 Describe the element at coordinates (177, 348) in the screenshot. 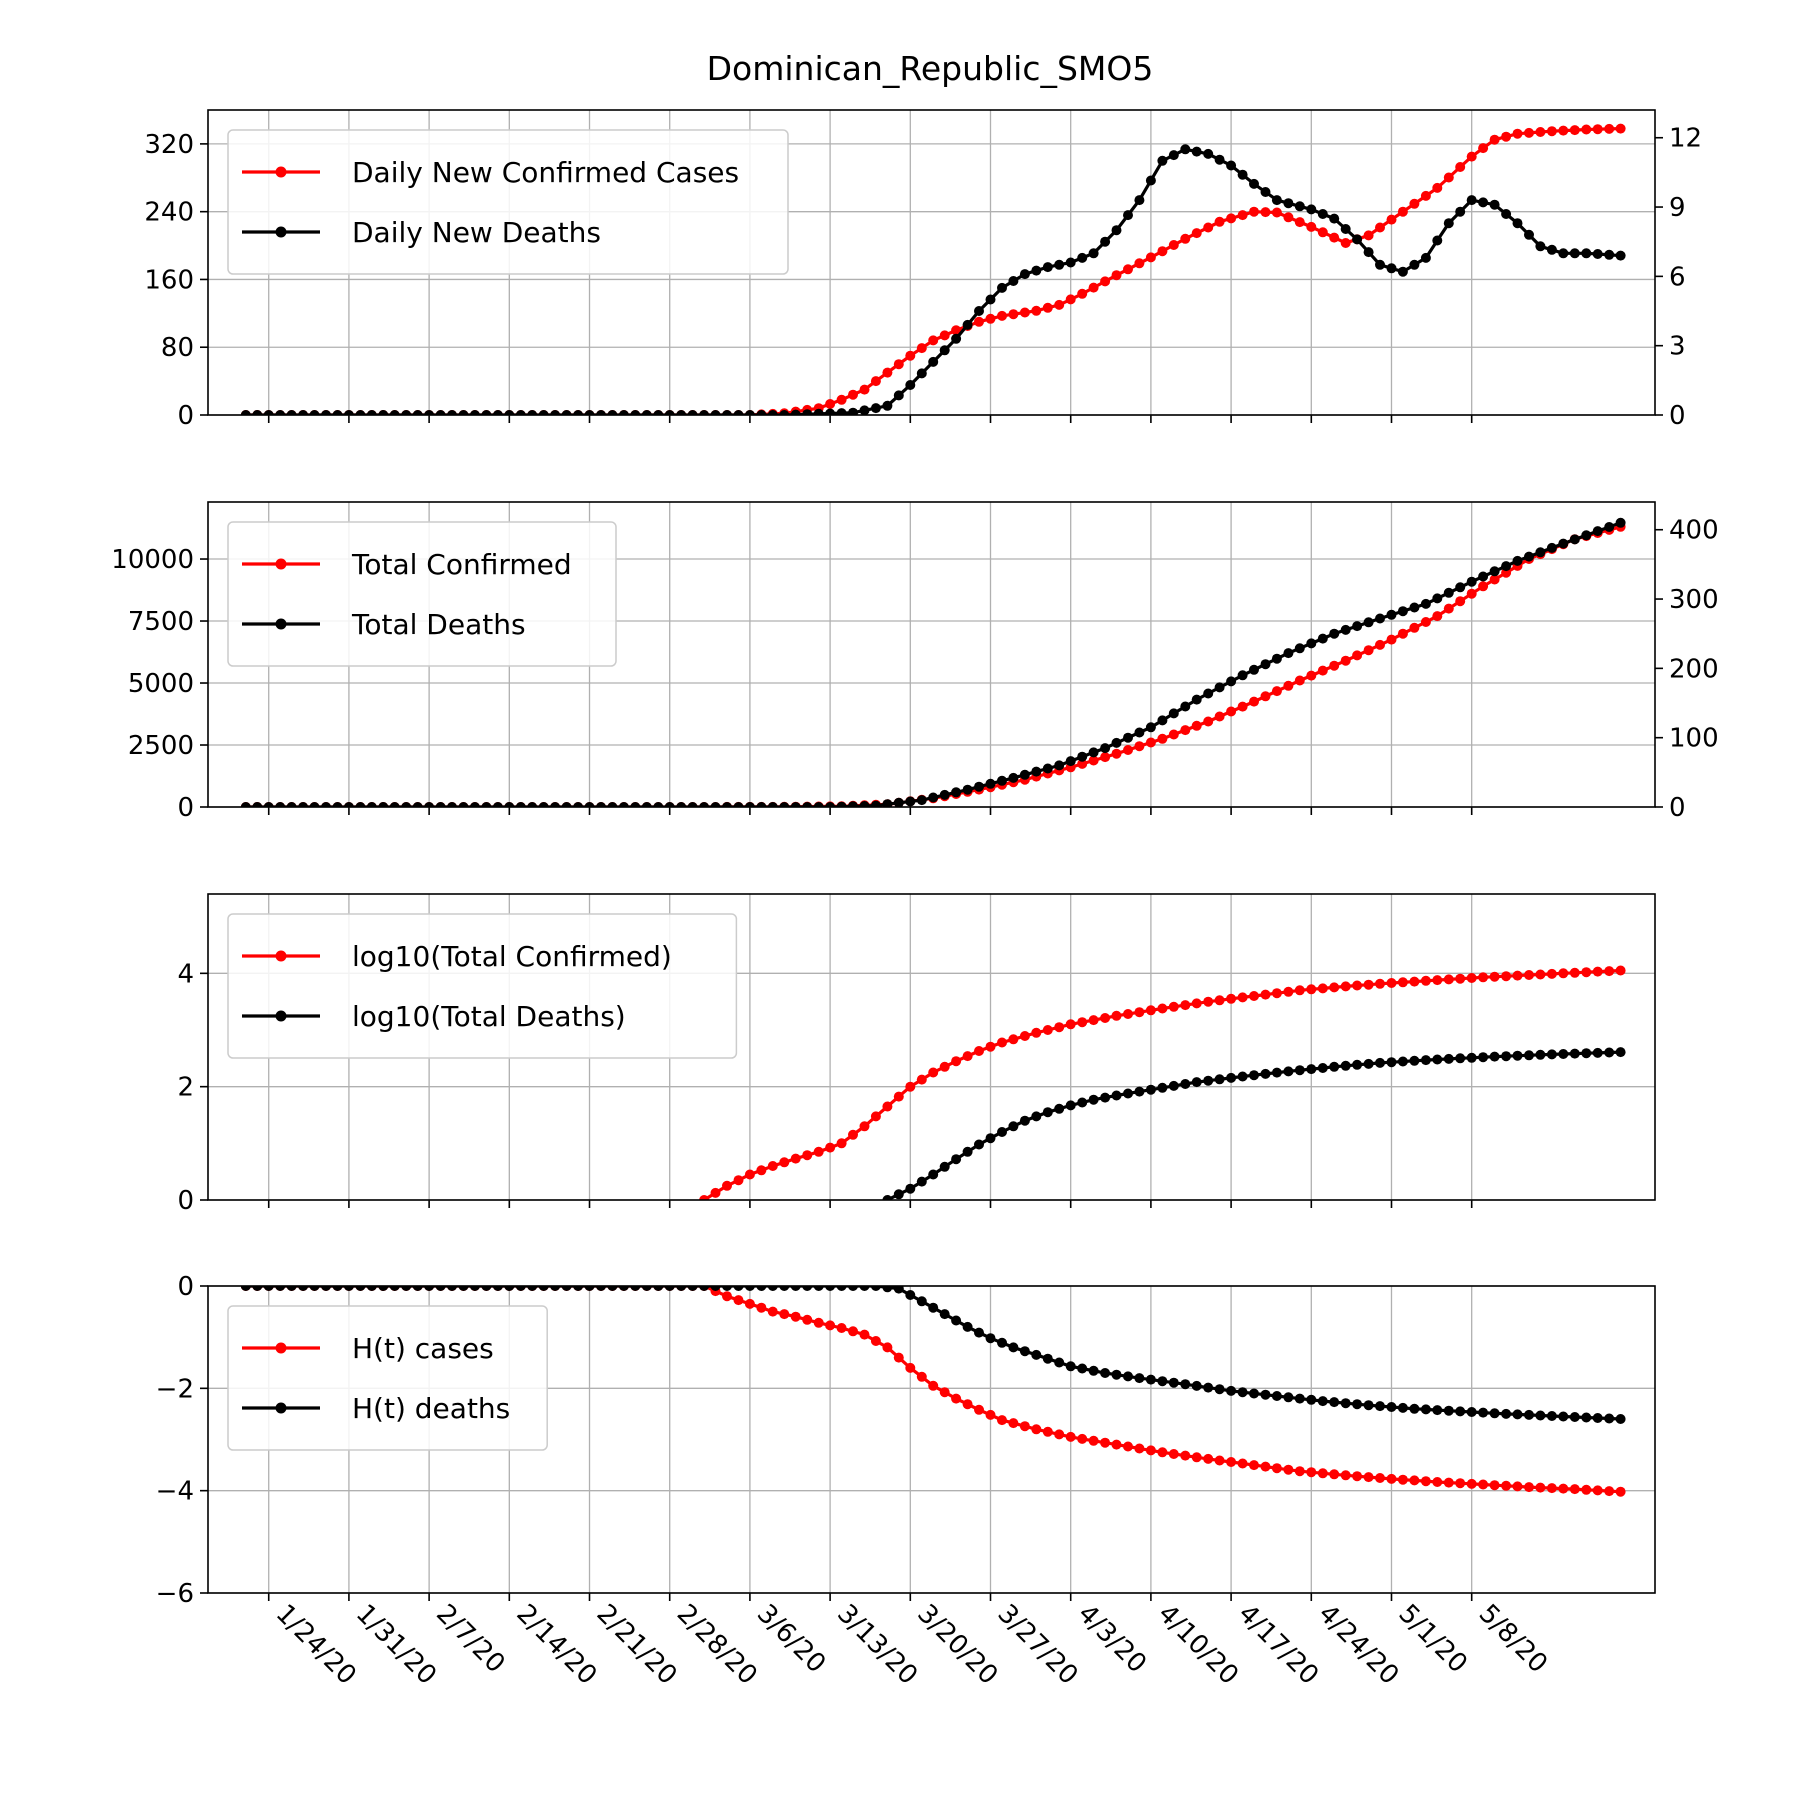

I see `y-tick-label: 80` at that location.